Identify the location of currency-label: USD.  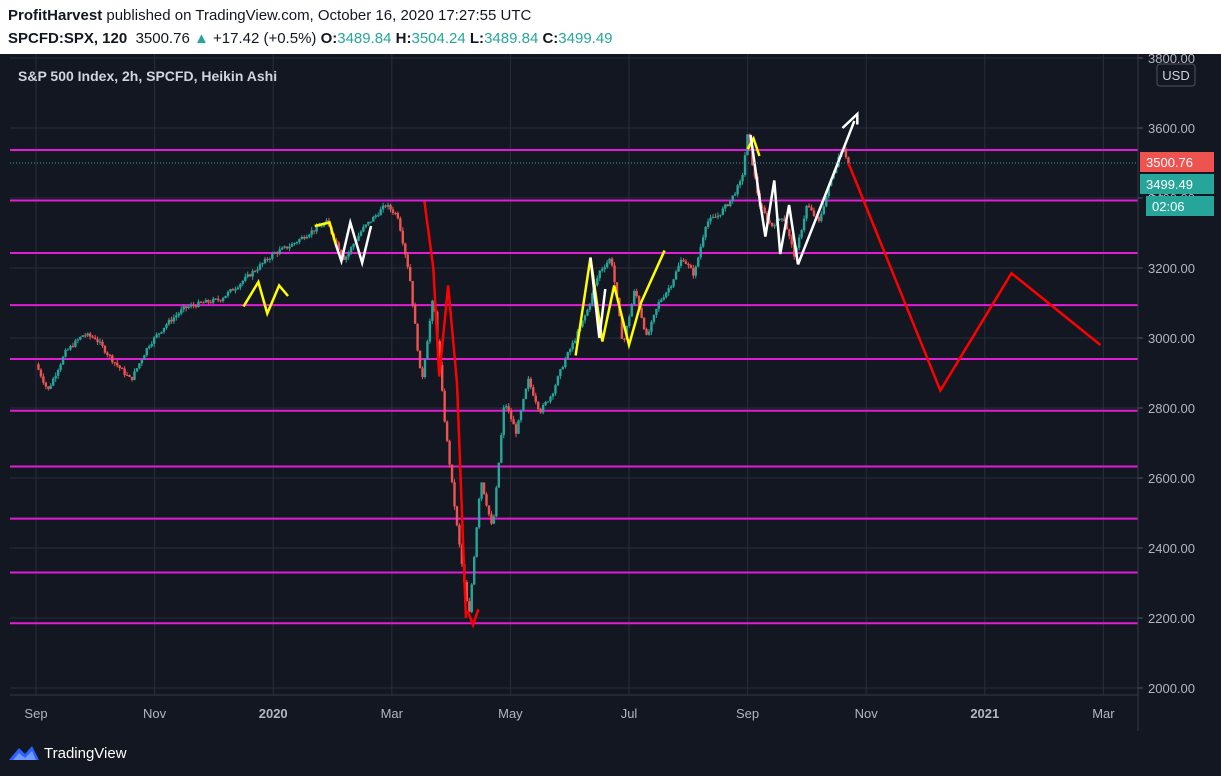
(1175, 75).